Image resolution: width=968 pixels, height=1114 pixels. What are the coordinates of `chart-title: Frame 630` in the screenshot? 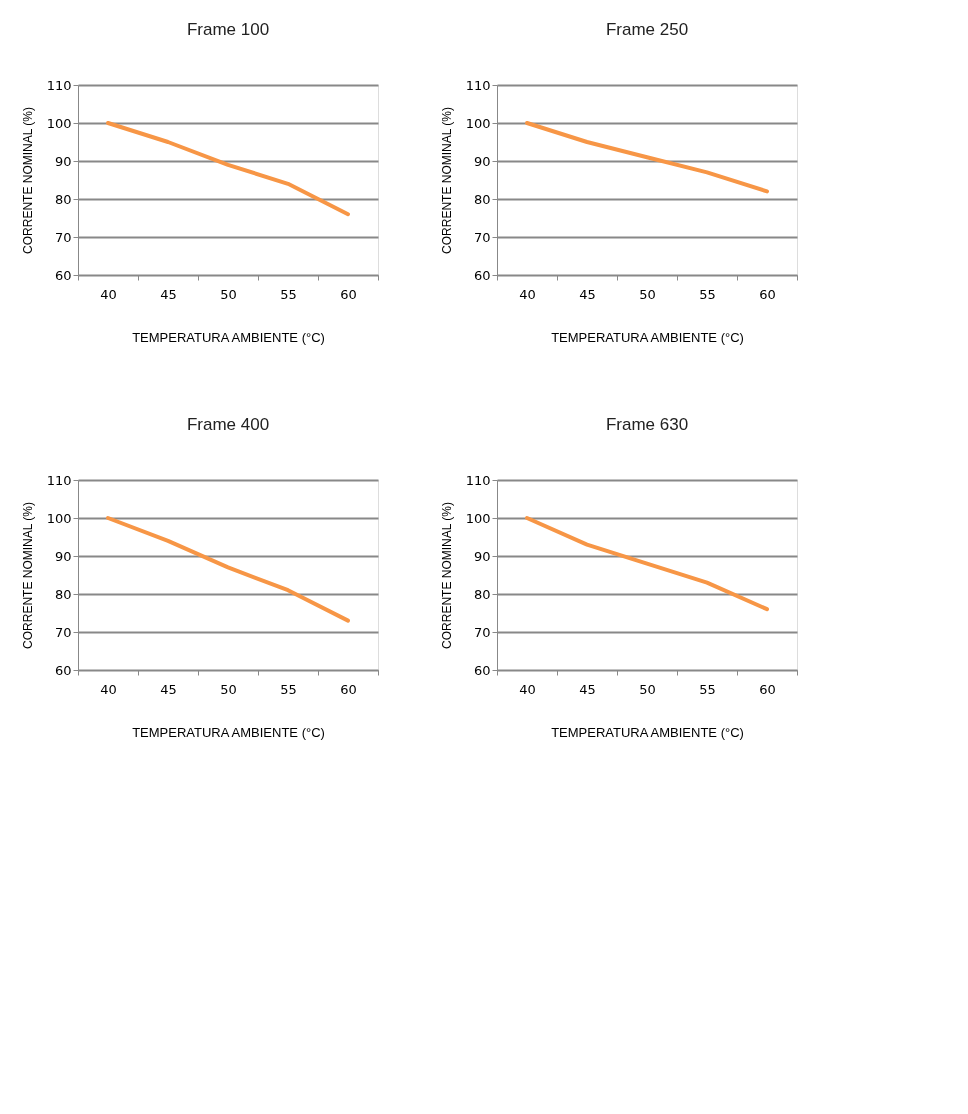 It's located at (647, 424).